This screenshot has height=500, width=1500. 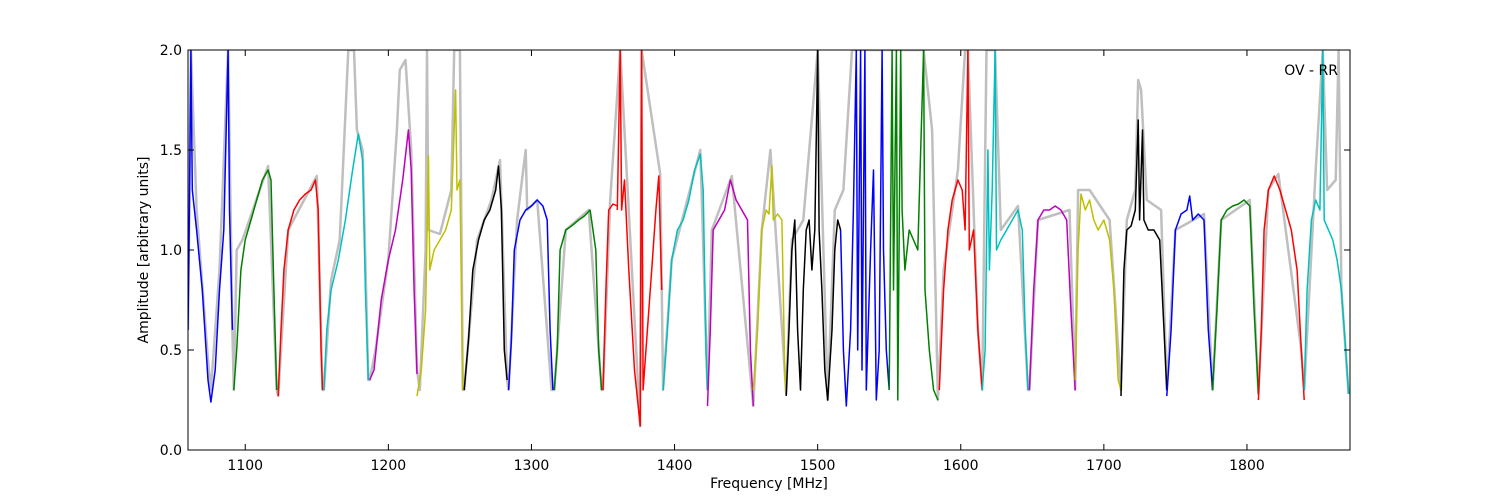 I want to click on y-tick-label: 0.0, so click(x=171, y=451).